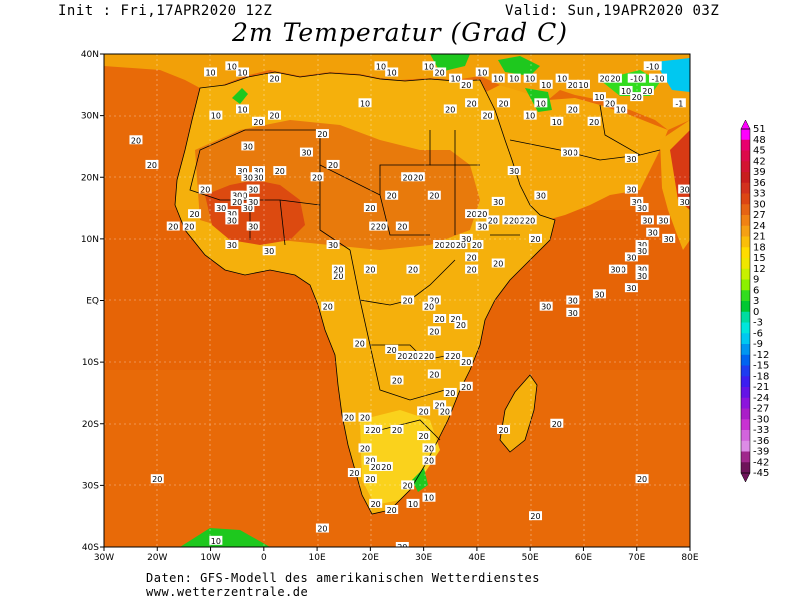  Describe the element at coordinates (745, 477) in the screenshot. I see `colorbar-bottom-arrow` at that location.